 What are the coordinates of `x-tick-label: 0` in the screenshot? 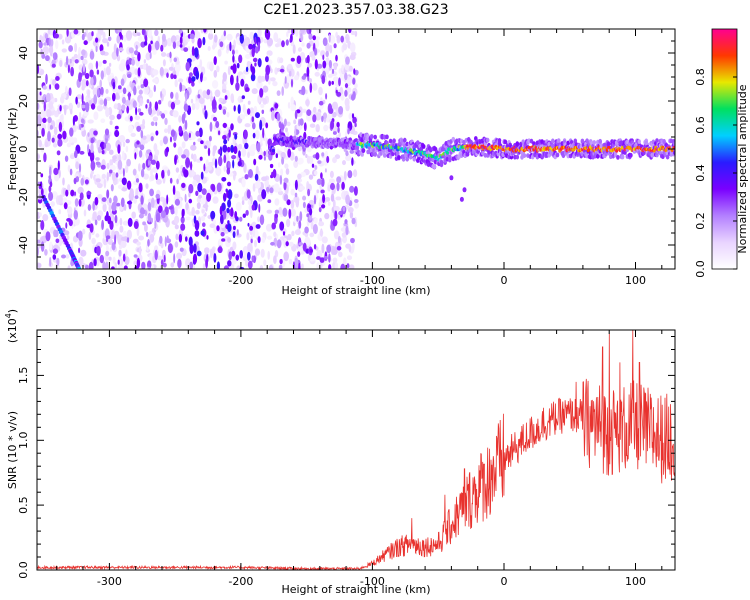 It's located at (504, 280).